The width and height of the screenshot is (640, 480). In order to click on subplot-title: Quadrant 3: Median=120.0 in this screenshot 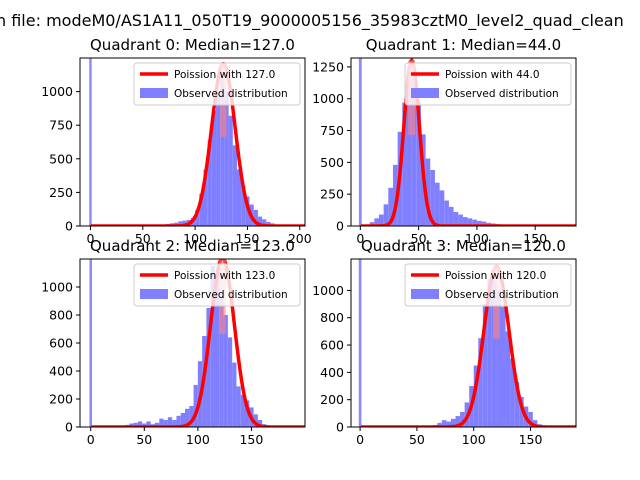, I will do `click(463, 246)`.